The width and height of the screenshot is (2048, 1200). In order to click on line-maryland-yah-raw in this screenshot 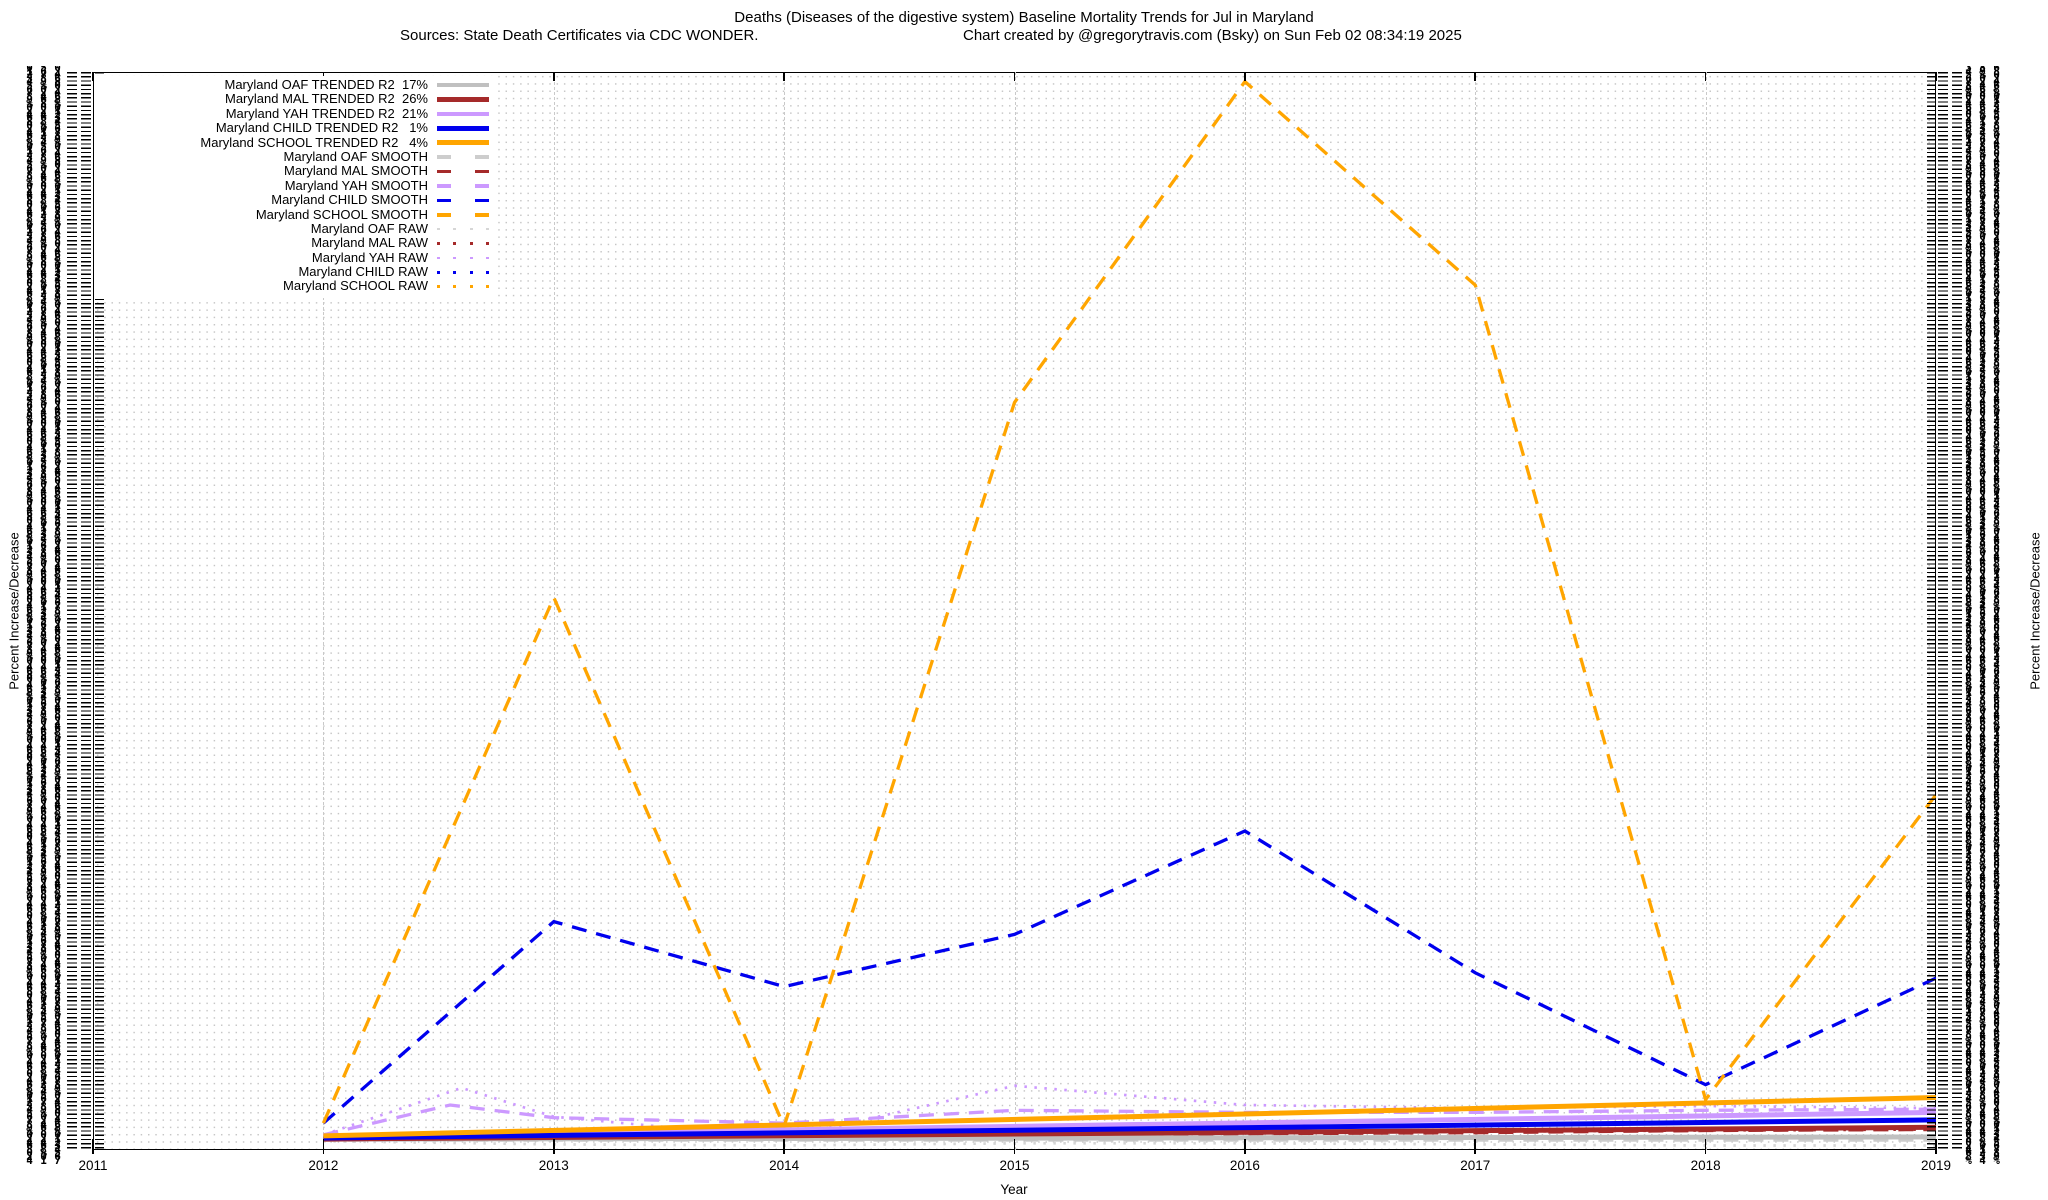, I will do `click(1129, 1112)`.